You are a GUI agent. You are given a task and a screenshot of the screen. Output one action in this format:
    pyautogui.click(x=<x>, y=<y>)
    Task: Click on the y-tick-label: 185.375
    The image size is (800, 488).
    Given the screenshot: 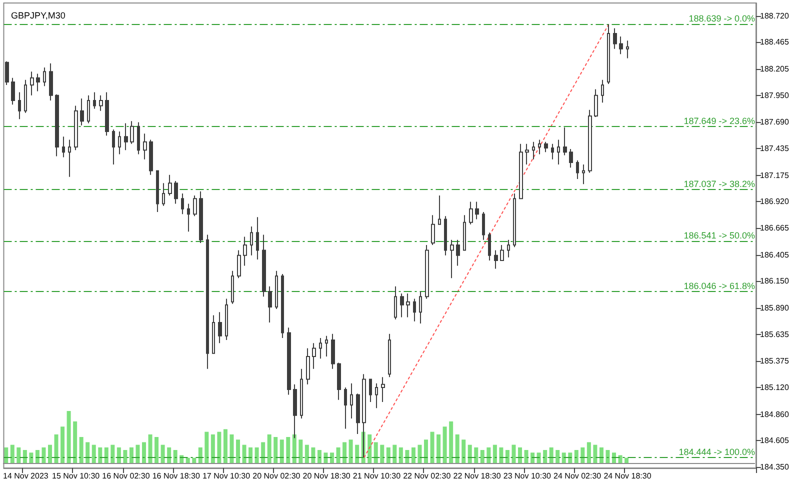 What is the action you would take?
    pyautogui.click(x=775, y=361)
    